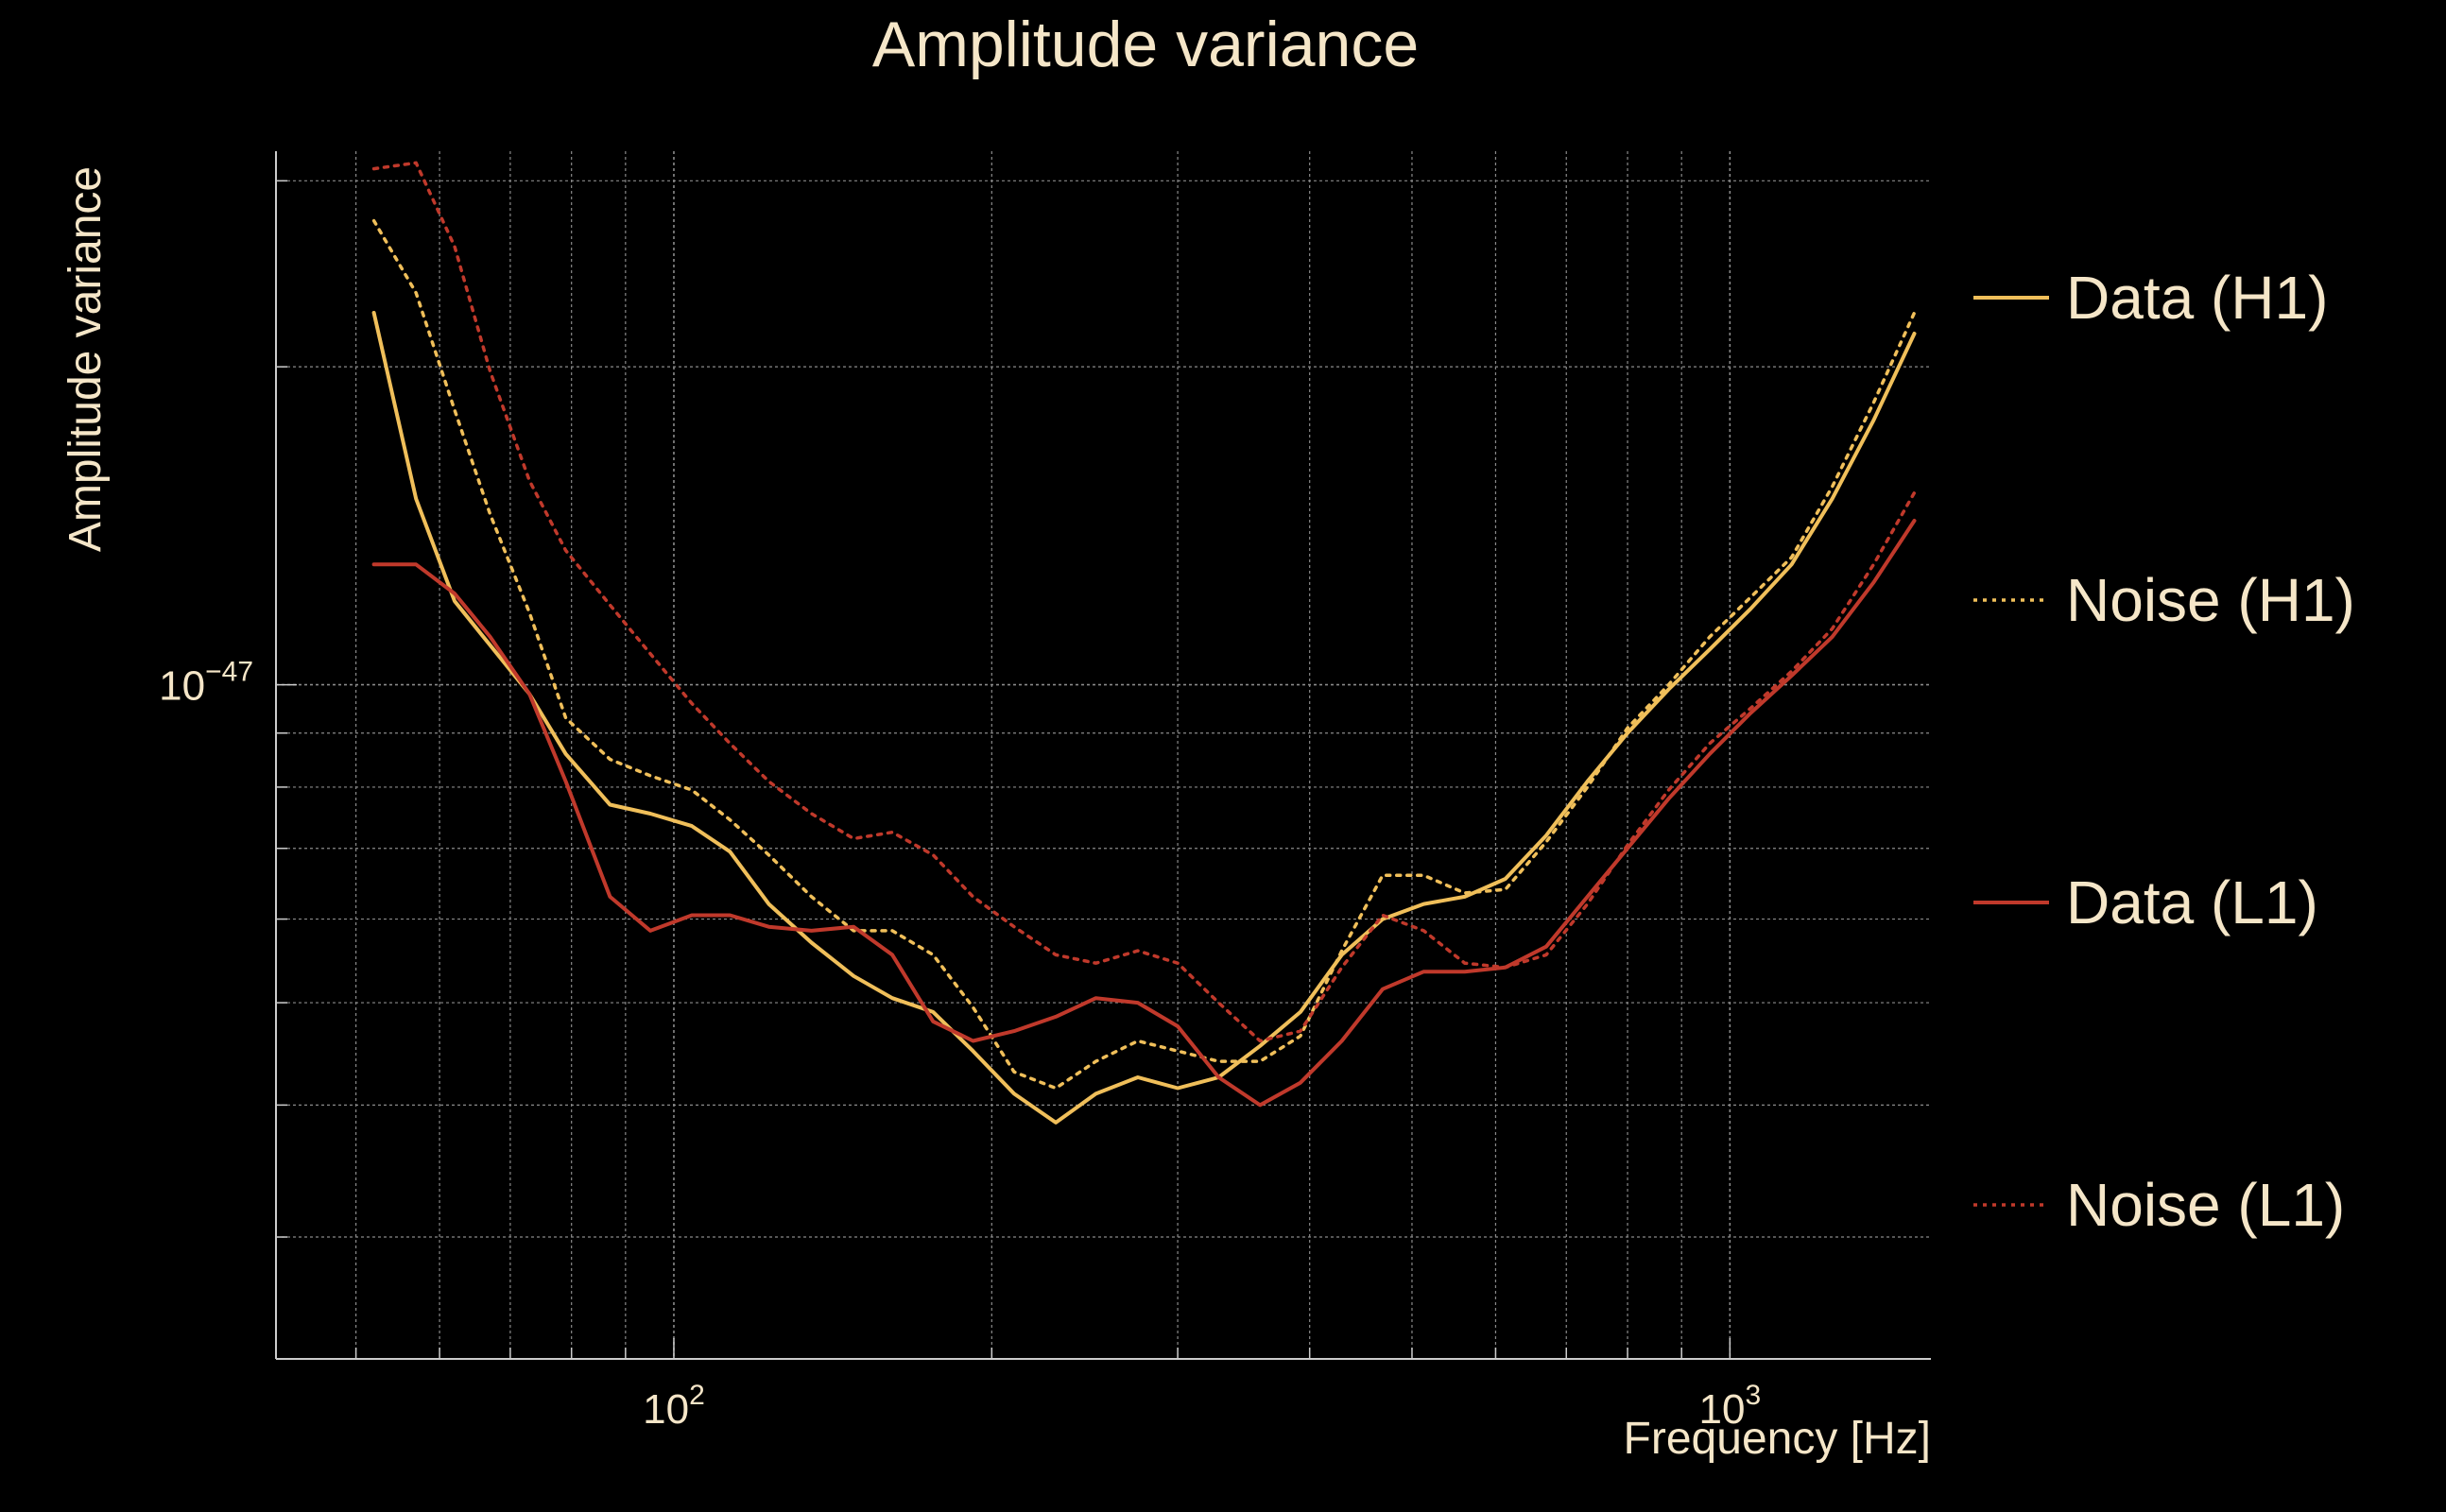 The height and width of the screenshot is (1512, 2446). Describe the element at coordinates (1730, 1406) in the screenshot. I see `x-tick-label: 10³` at that location.